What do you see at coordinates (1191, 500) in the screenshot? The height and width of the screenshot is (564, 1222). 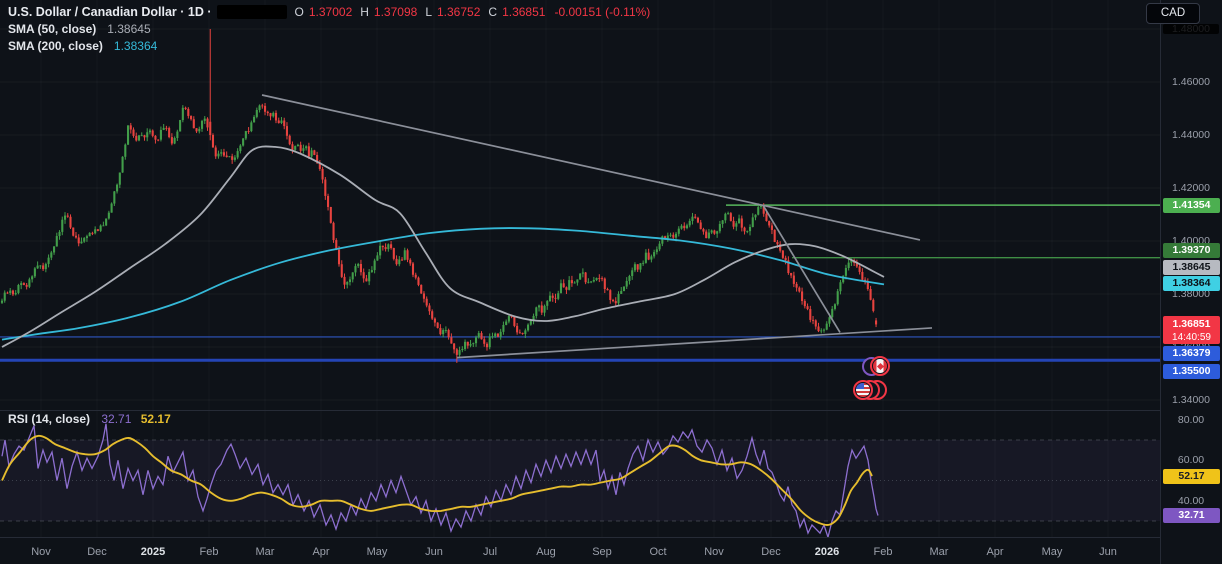 I see `rsi-tick: 40.00` at bounding box center [1191, 500].